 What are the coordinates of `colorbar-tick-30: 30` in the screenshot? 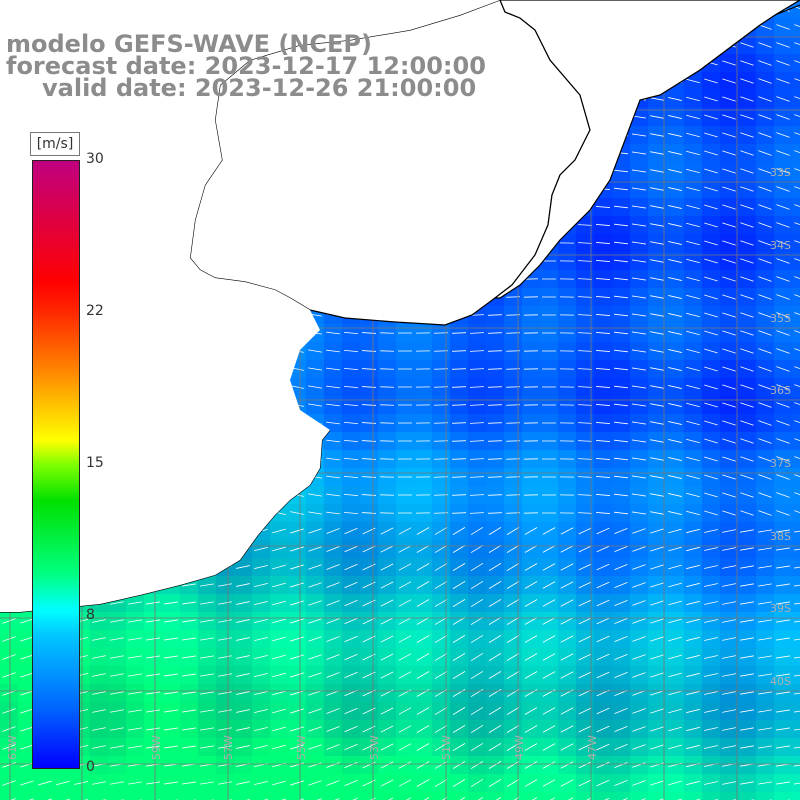 It's located at (95, 159).